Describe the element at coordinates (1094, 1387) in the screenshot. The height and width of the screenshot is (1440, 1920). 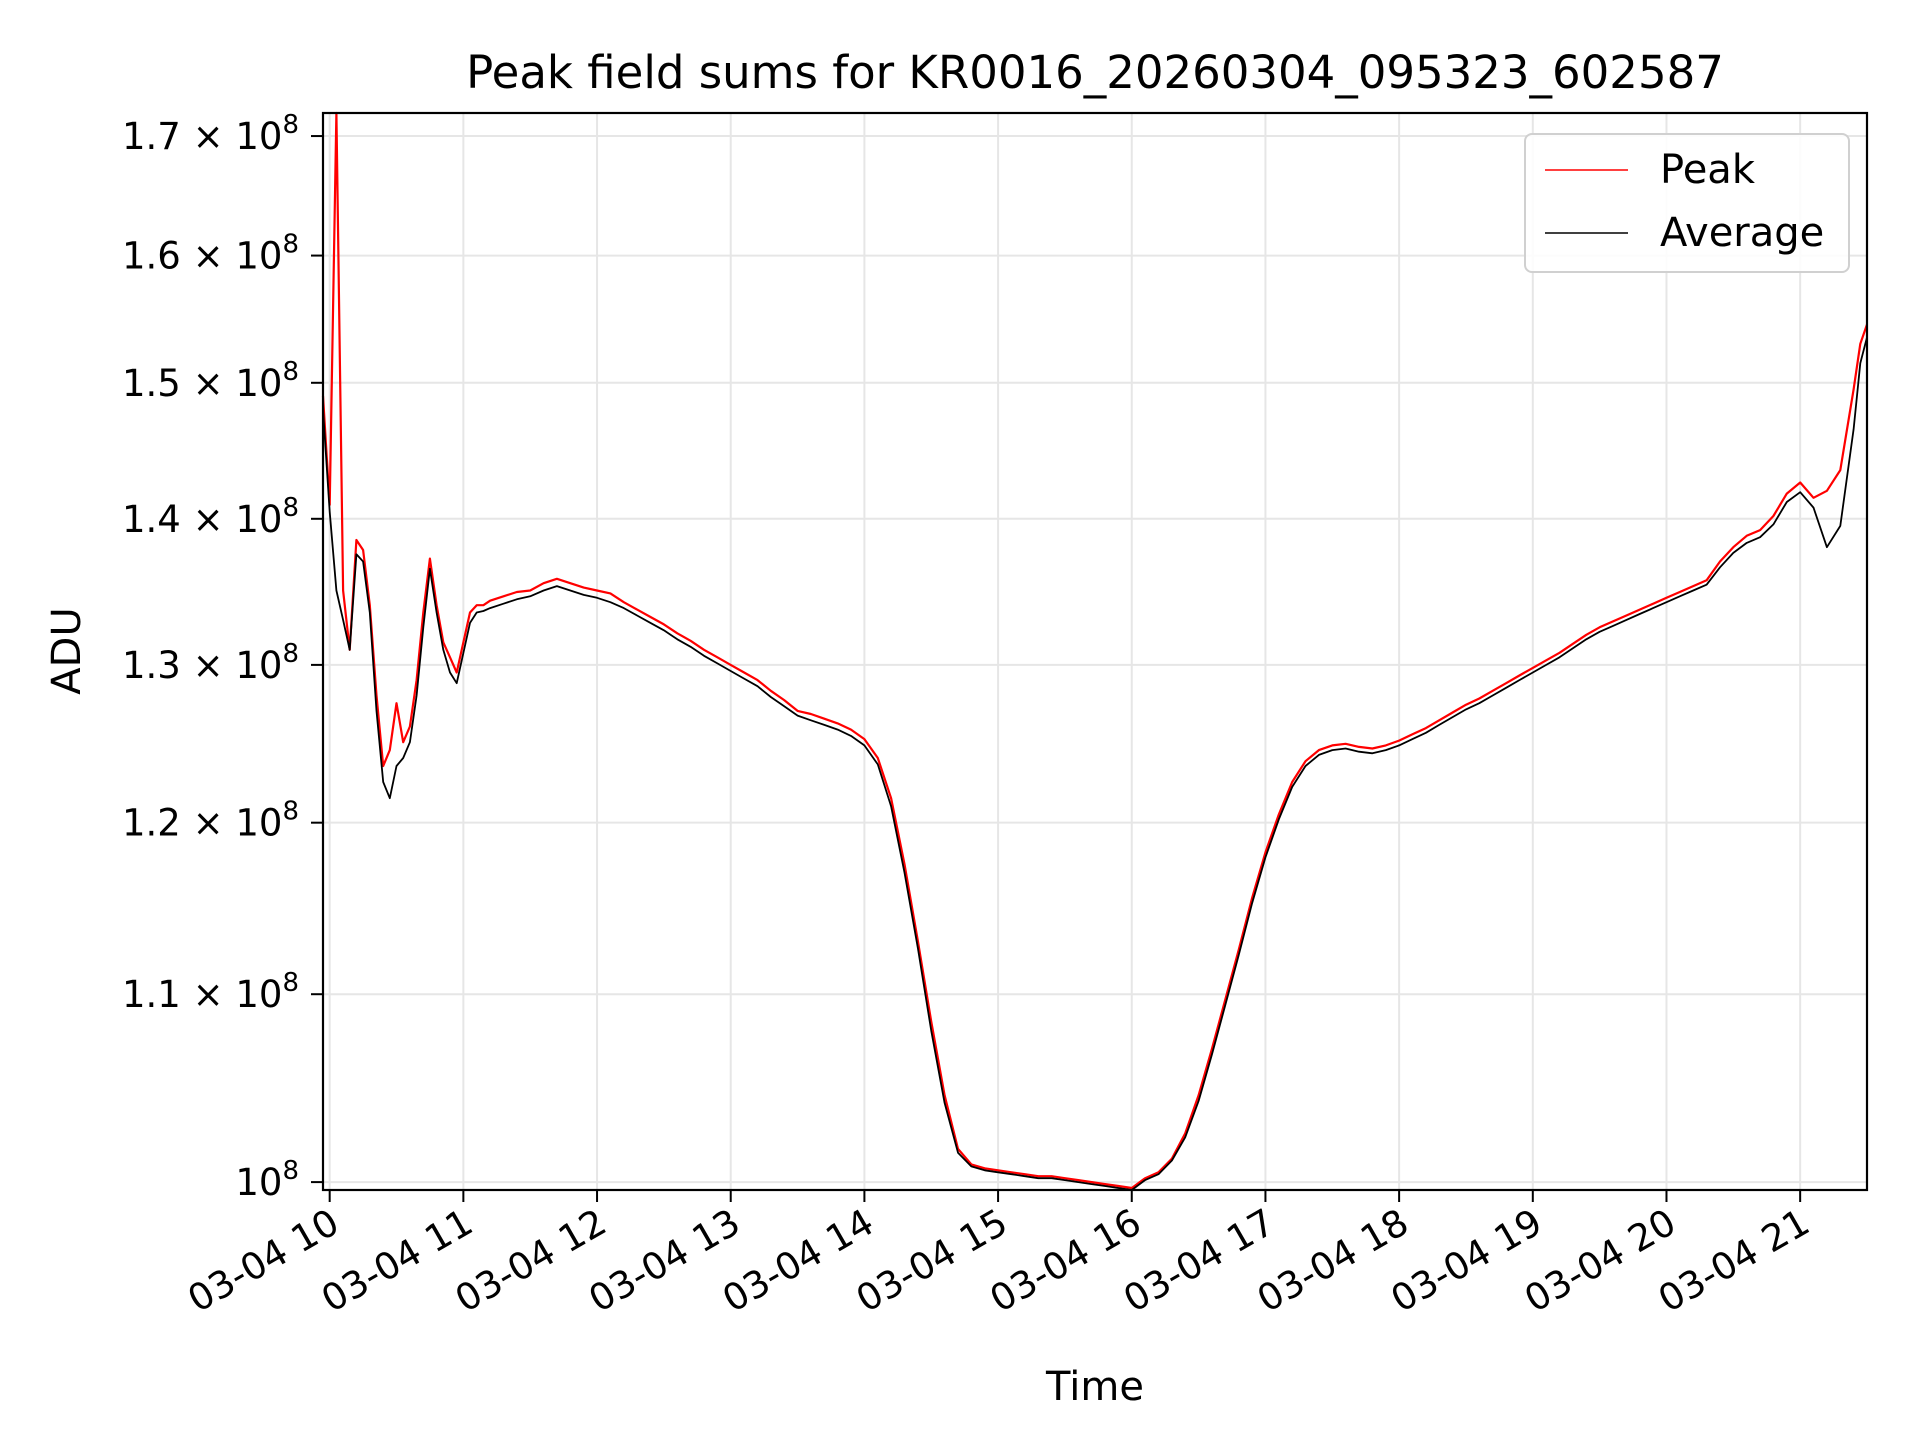
I see `x-axis-label: Time` at that location.